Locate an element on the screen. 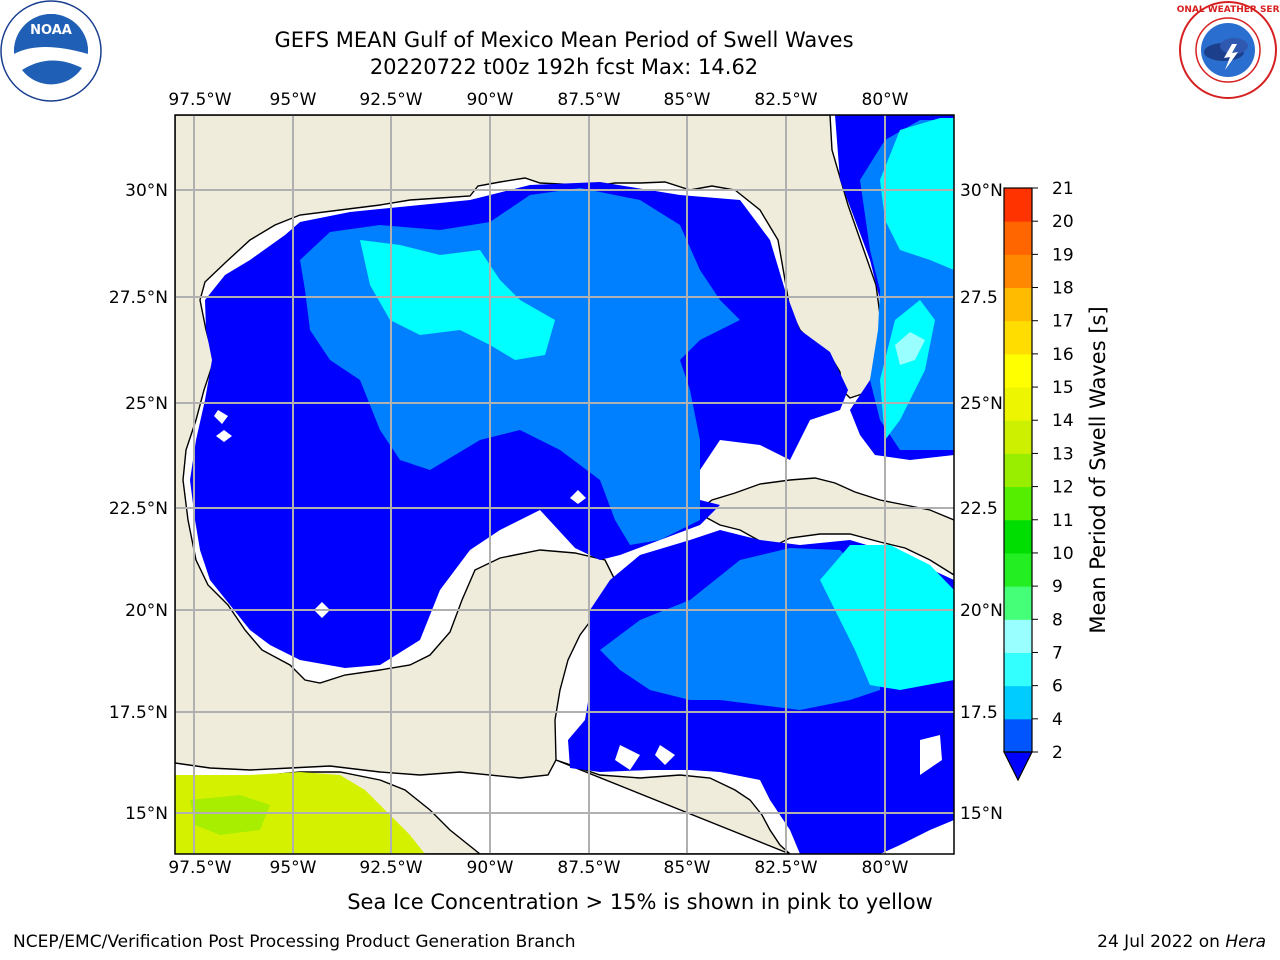  colorbar-tick-label: 12 is located at coordinates (1063, 488).